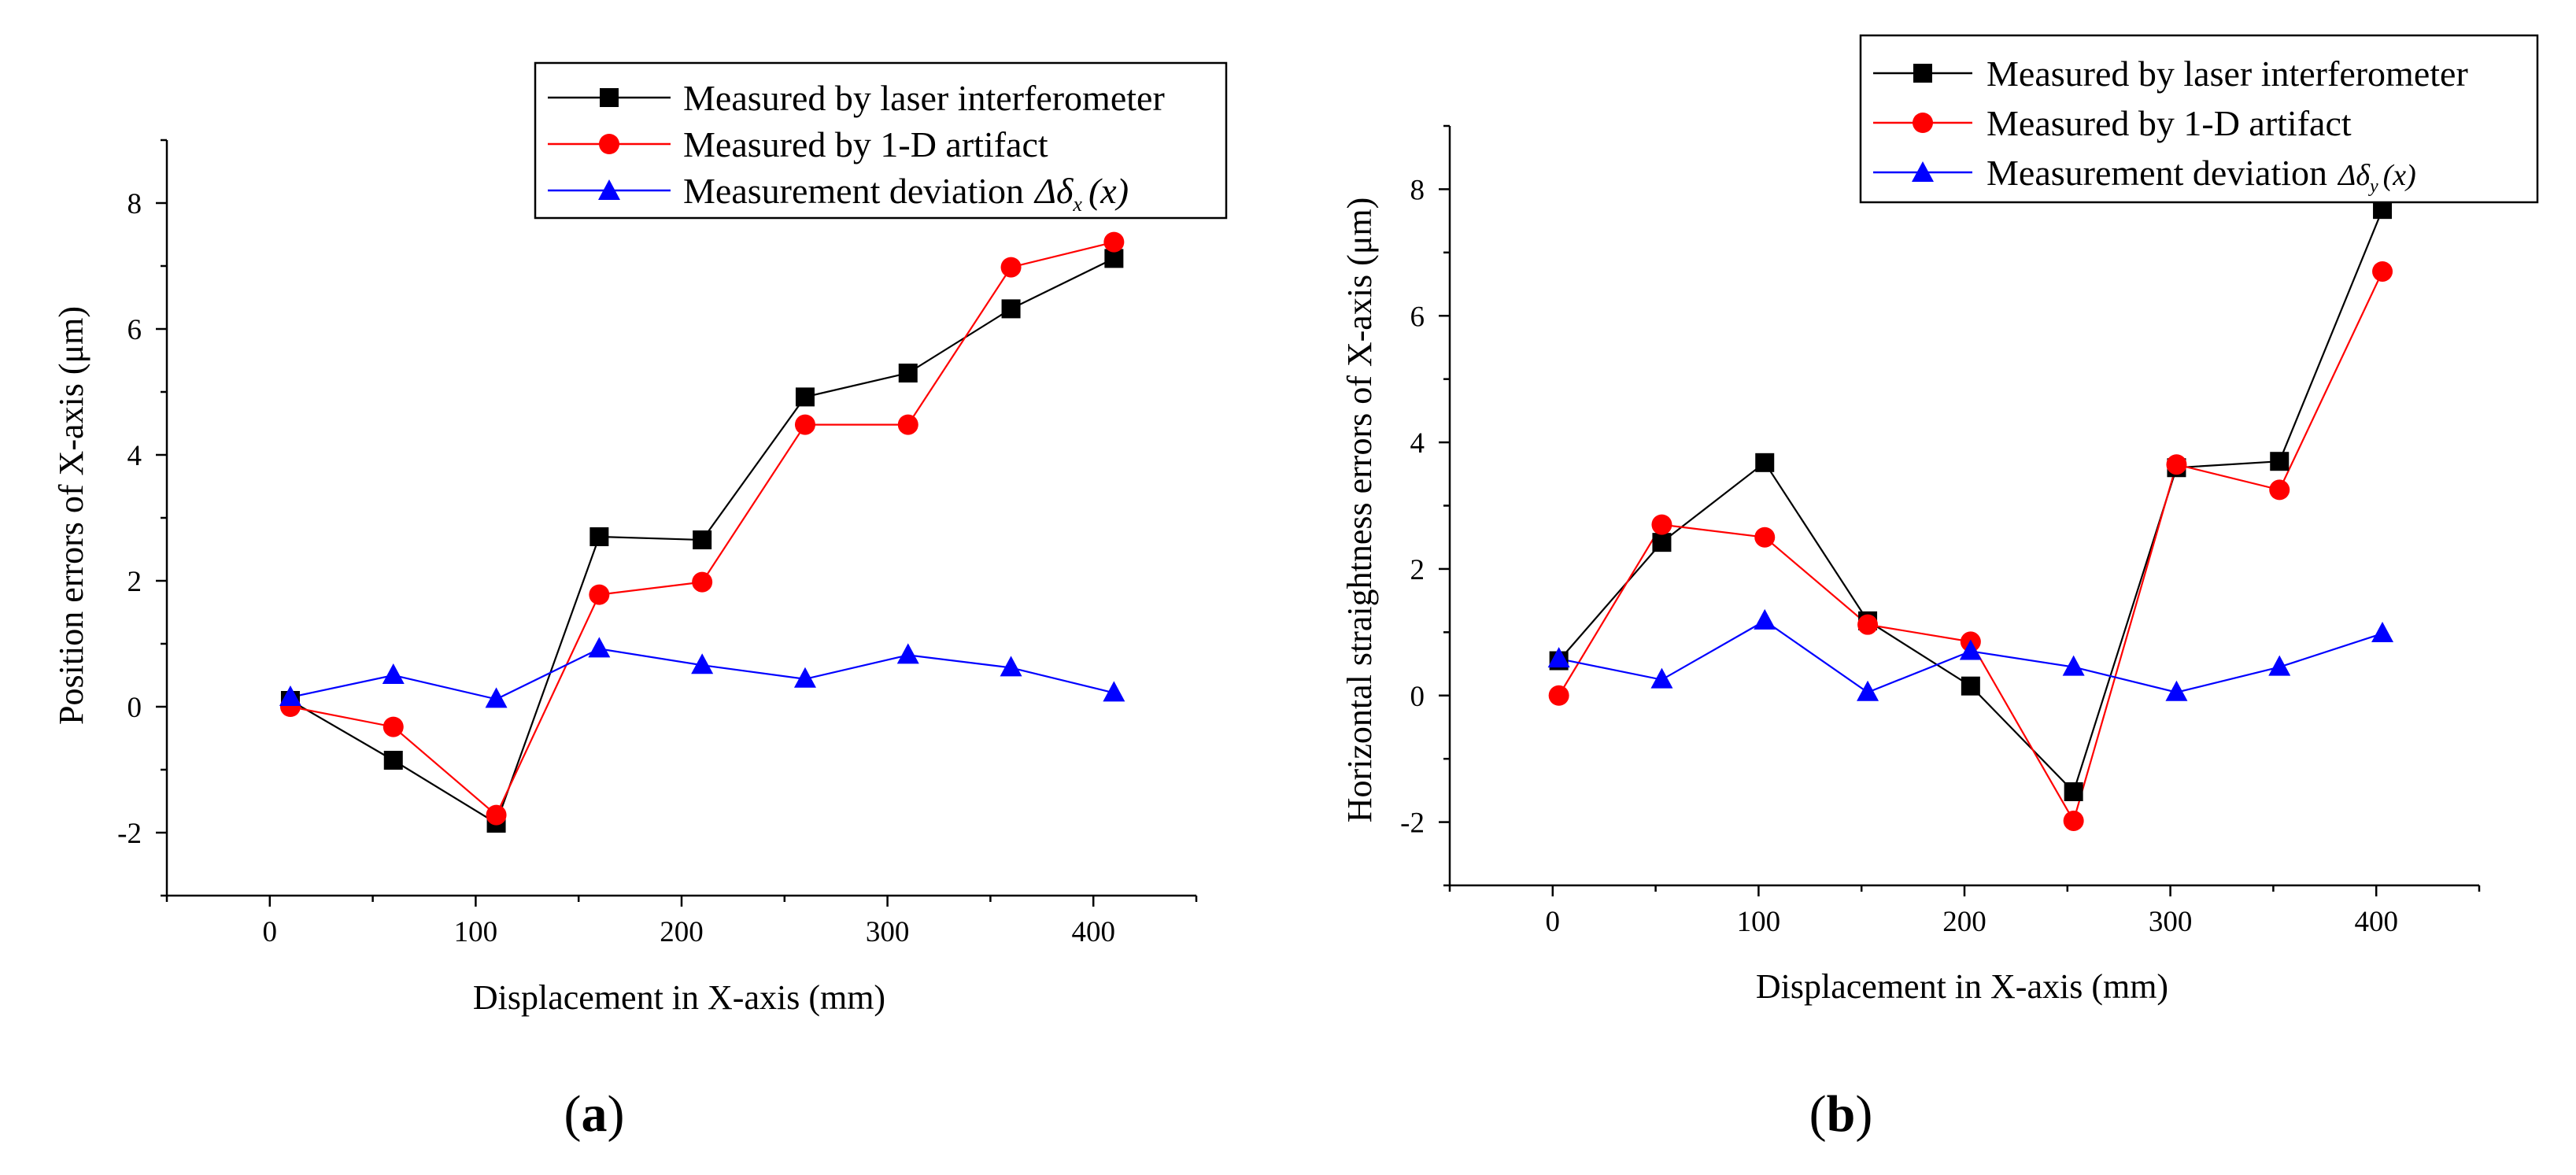 The height and width of the screenshot is (1175, 2576). Describe the element at coordinates (609, 190) in the screenshot. I see `legend-triangle-marker-panel-a` at that location.